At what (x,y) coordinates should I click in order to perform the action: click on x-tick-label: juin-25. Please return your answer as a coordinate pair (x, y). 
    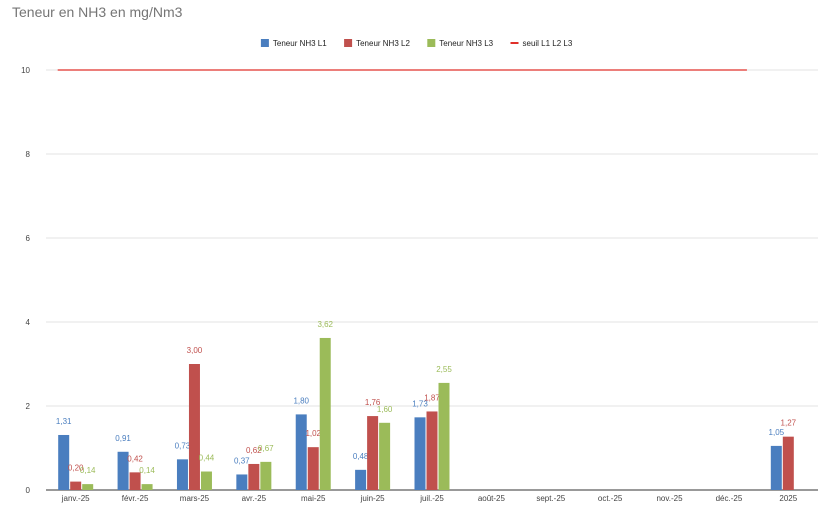
    Looking at the image, I should click on (373, 498).